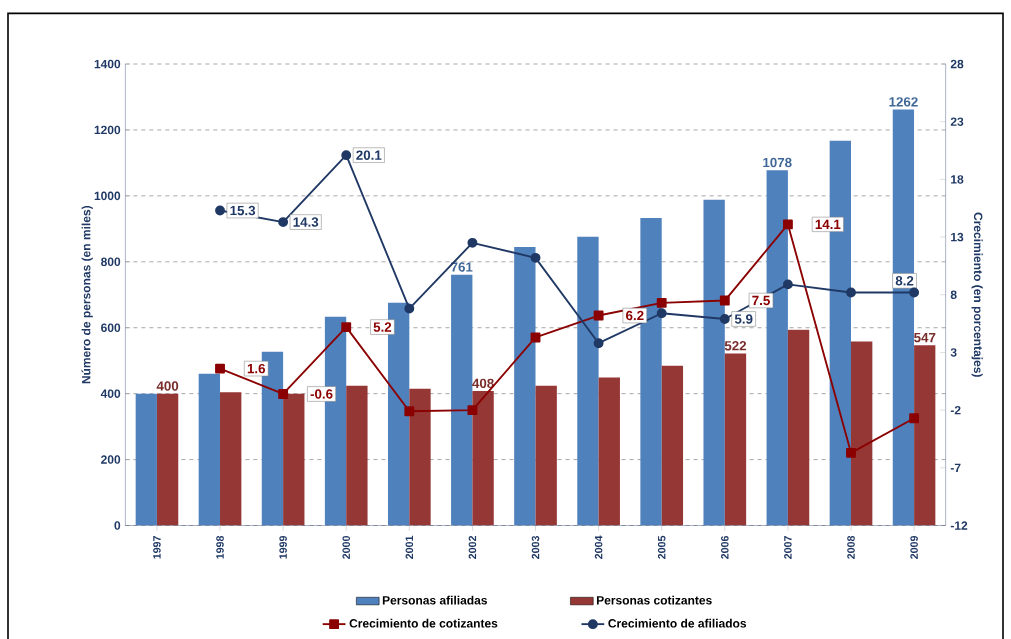 The height and width of the screenshot is (639, 1011). Describe the element at coordinates (735, 346) in the screenshot. I see `data-label: 522` at that location.